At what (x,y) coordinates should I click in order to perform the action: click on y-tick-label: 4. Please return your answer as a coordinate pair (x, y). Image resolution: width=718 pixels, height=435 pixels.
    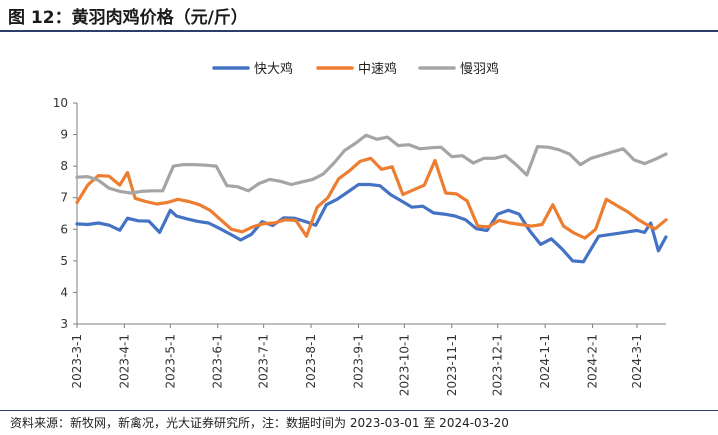
    Looking at the image, I should click on (64, 292).